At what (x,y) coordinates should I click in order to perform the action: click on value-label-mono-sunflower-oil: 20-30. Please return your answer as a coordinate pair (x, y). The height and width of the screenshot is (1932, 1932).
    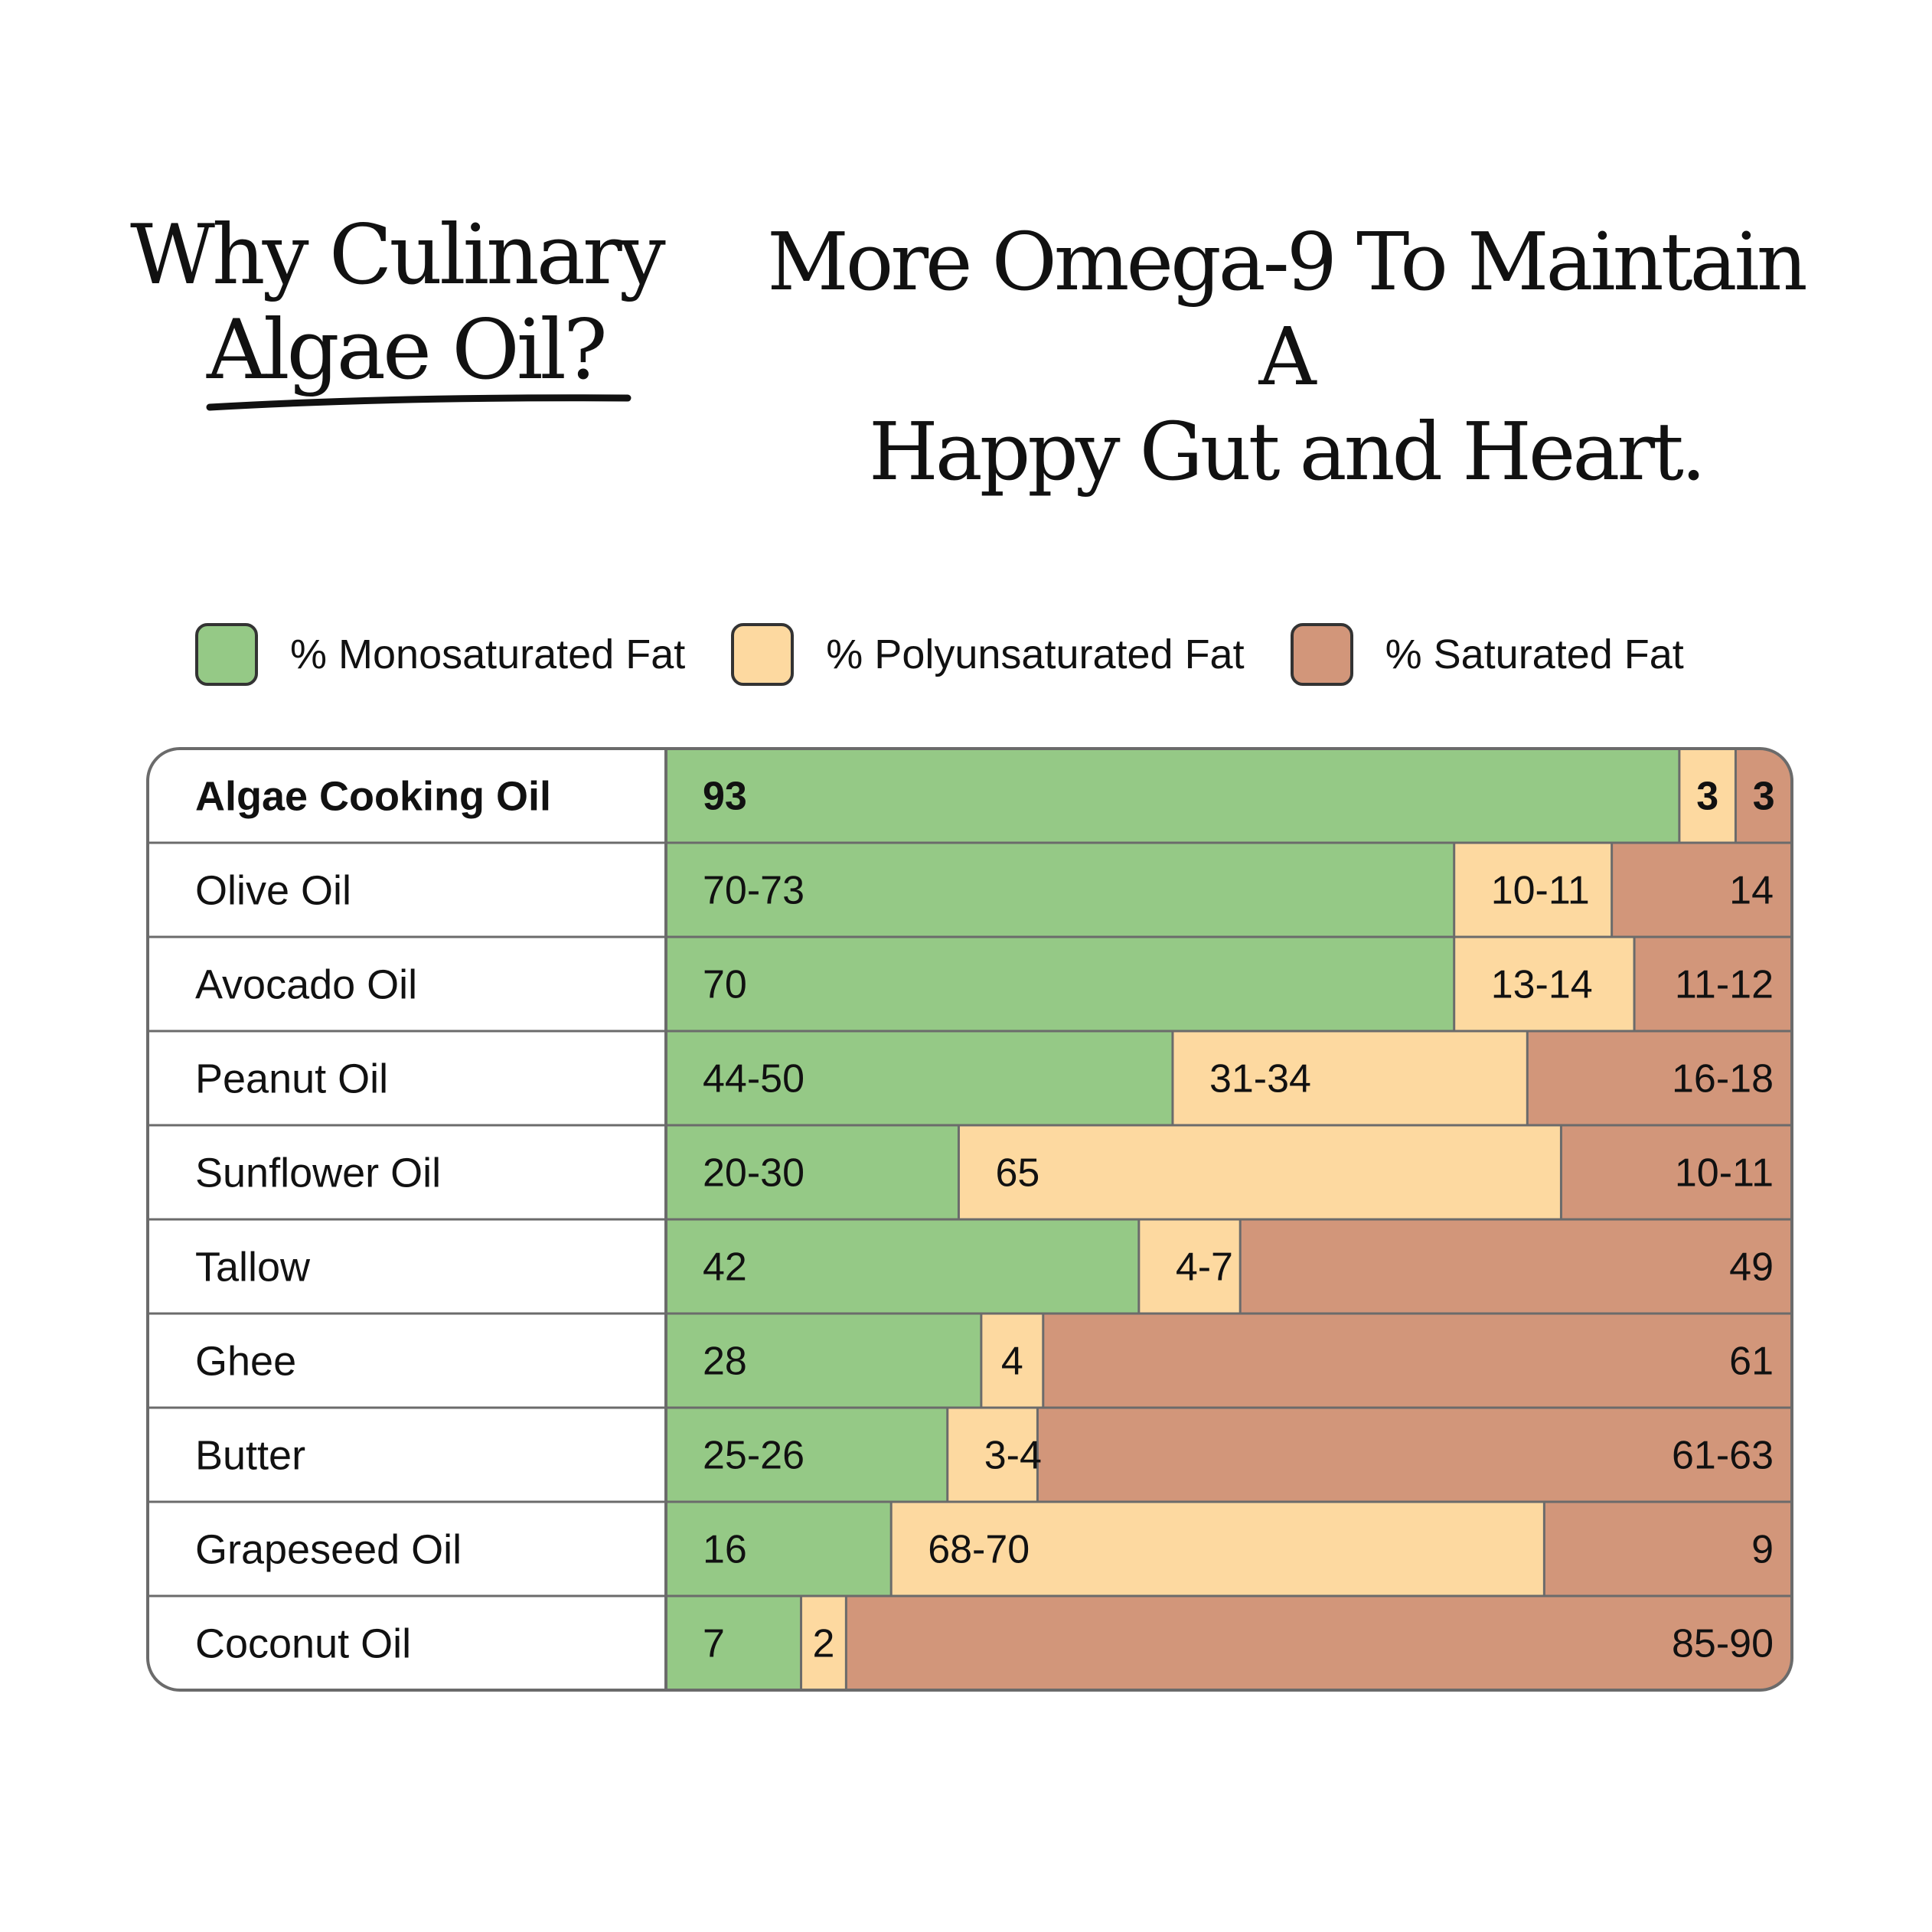
    Looking at the image, I should click on (753, 1173).